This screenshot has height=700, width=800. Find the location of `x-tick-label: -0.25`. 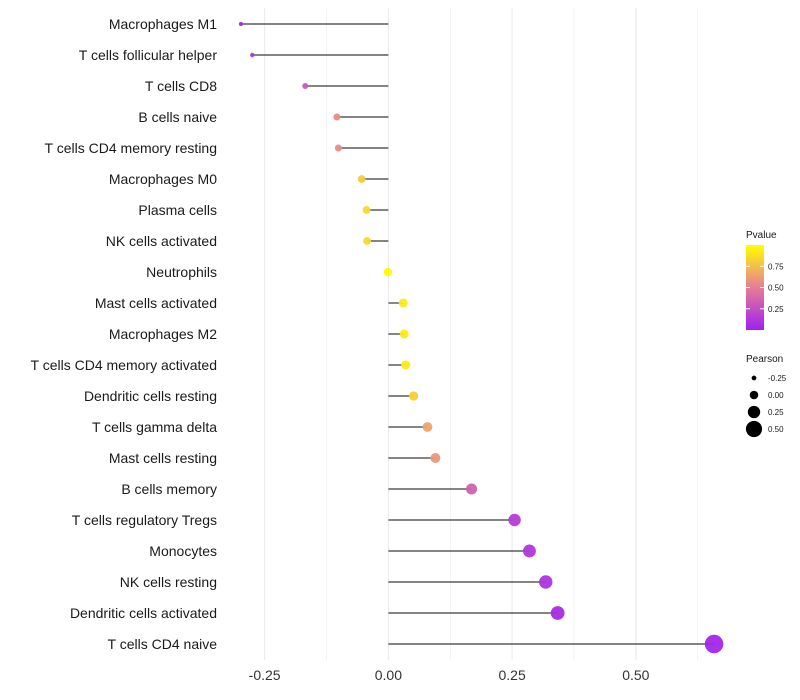

x-tick-label: -0.25 is located at coordinates (265, 675).